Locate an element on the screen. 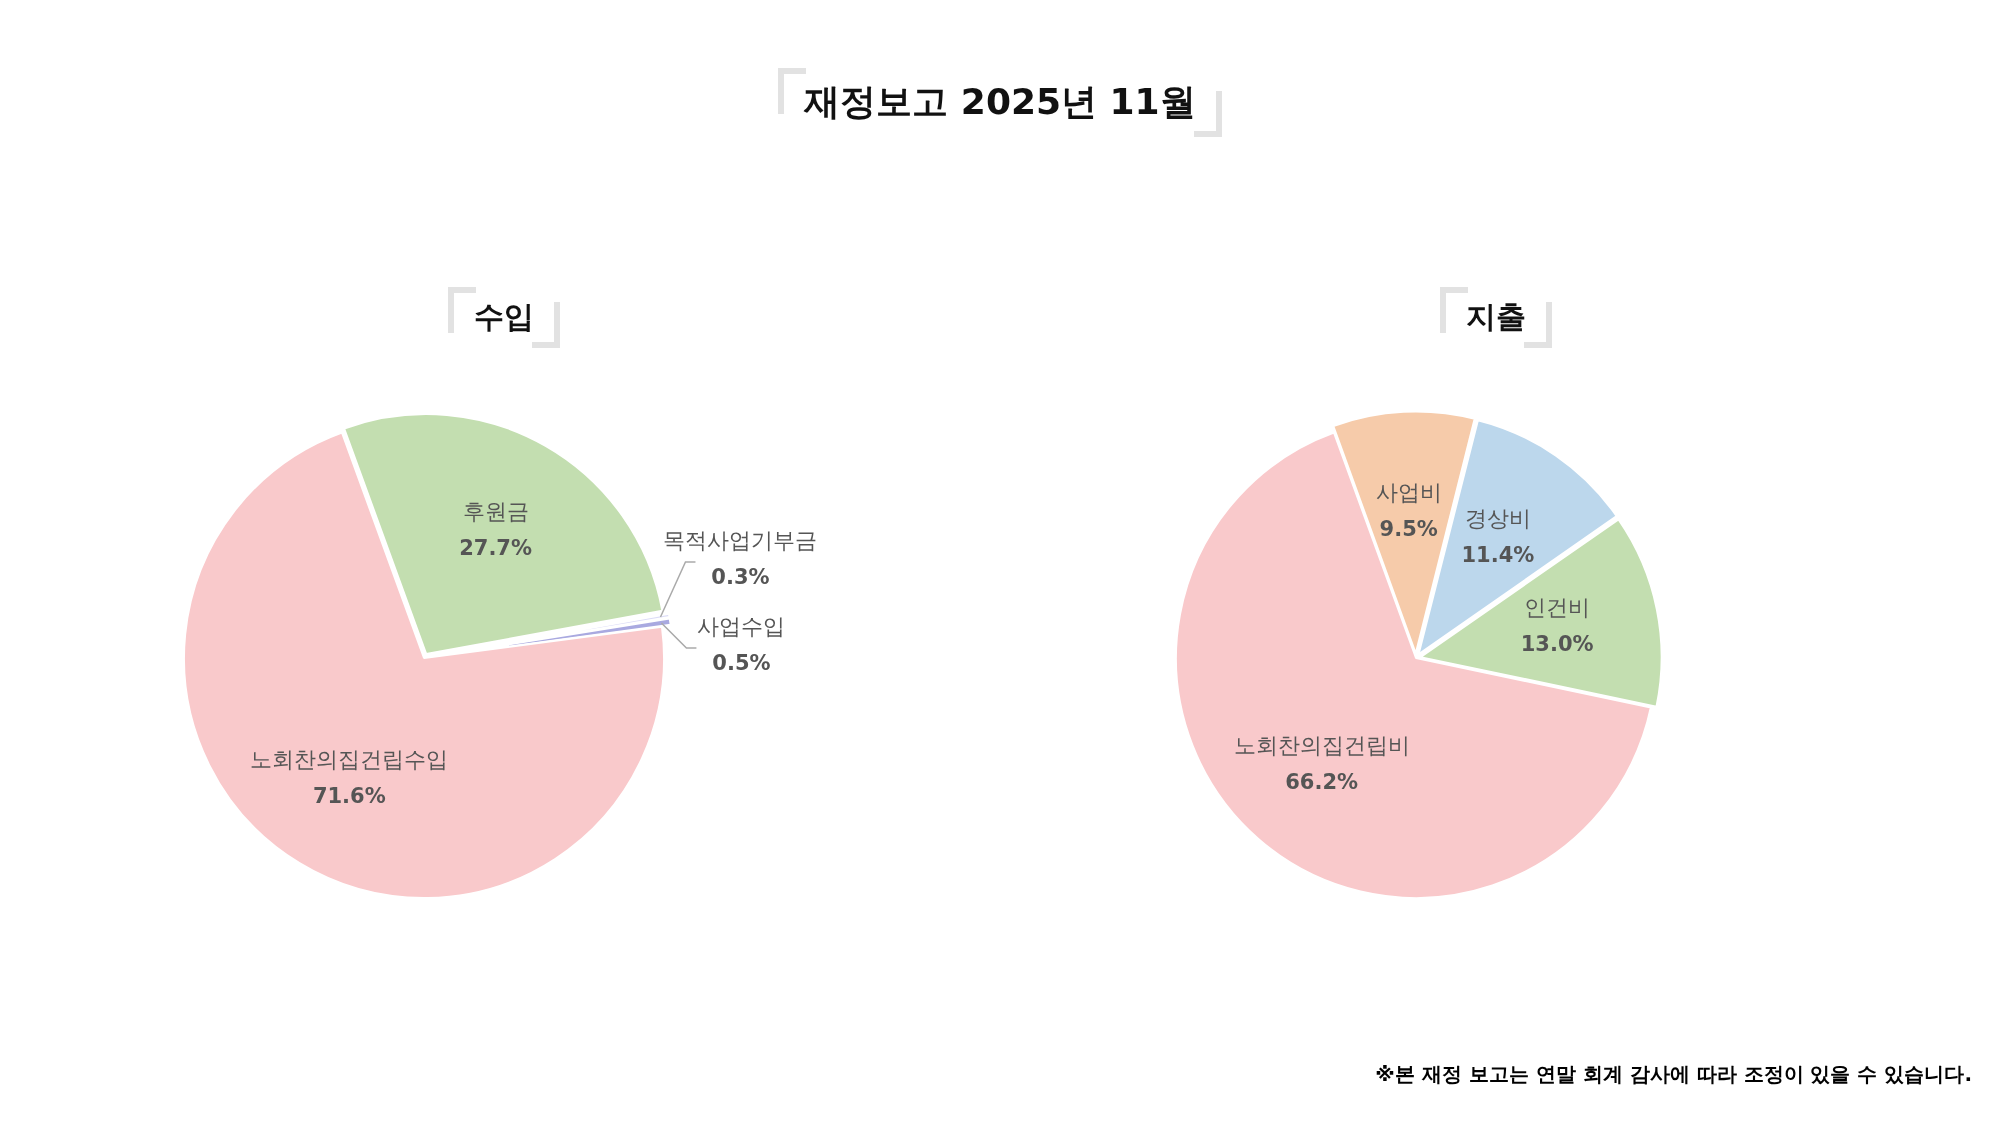  data-label: 0.3% is located at coordinates (740, 576).